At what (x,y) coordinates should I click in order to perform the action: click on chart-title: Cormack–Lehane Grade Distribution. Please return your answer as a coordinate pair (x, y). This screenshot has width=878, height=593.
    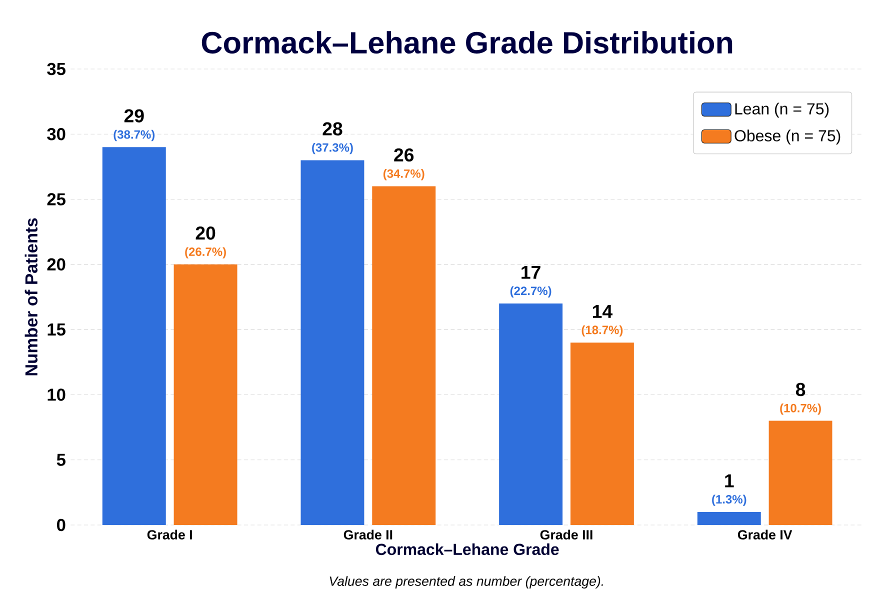
    Looking at the image, I should click on (467, 42).